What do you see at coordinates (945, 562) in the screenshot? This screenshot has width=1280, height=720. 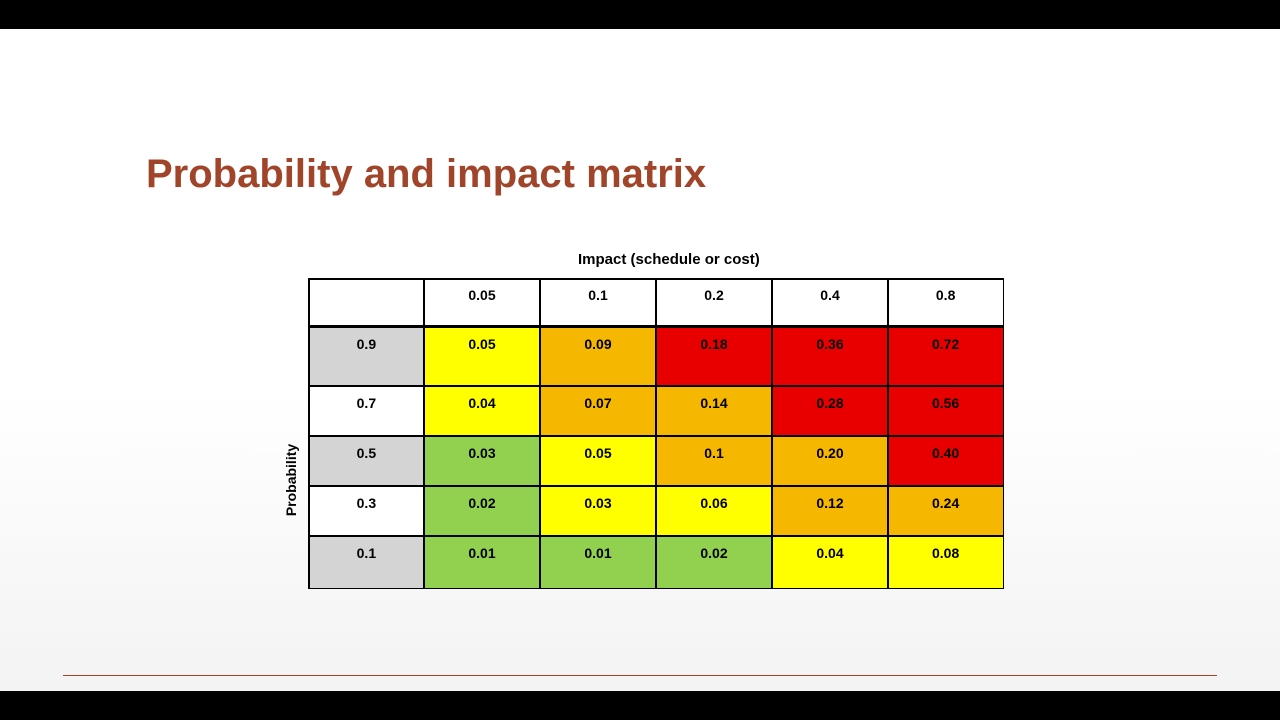 I see `risk-score-cell: 0.08` at bounding box center [945, 562].